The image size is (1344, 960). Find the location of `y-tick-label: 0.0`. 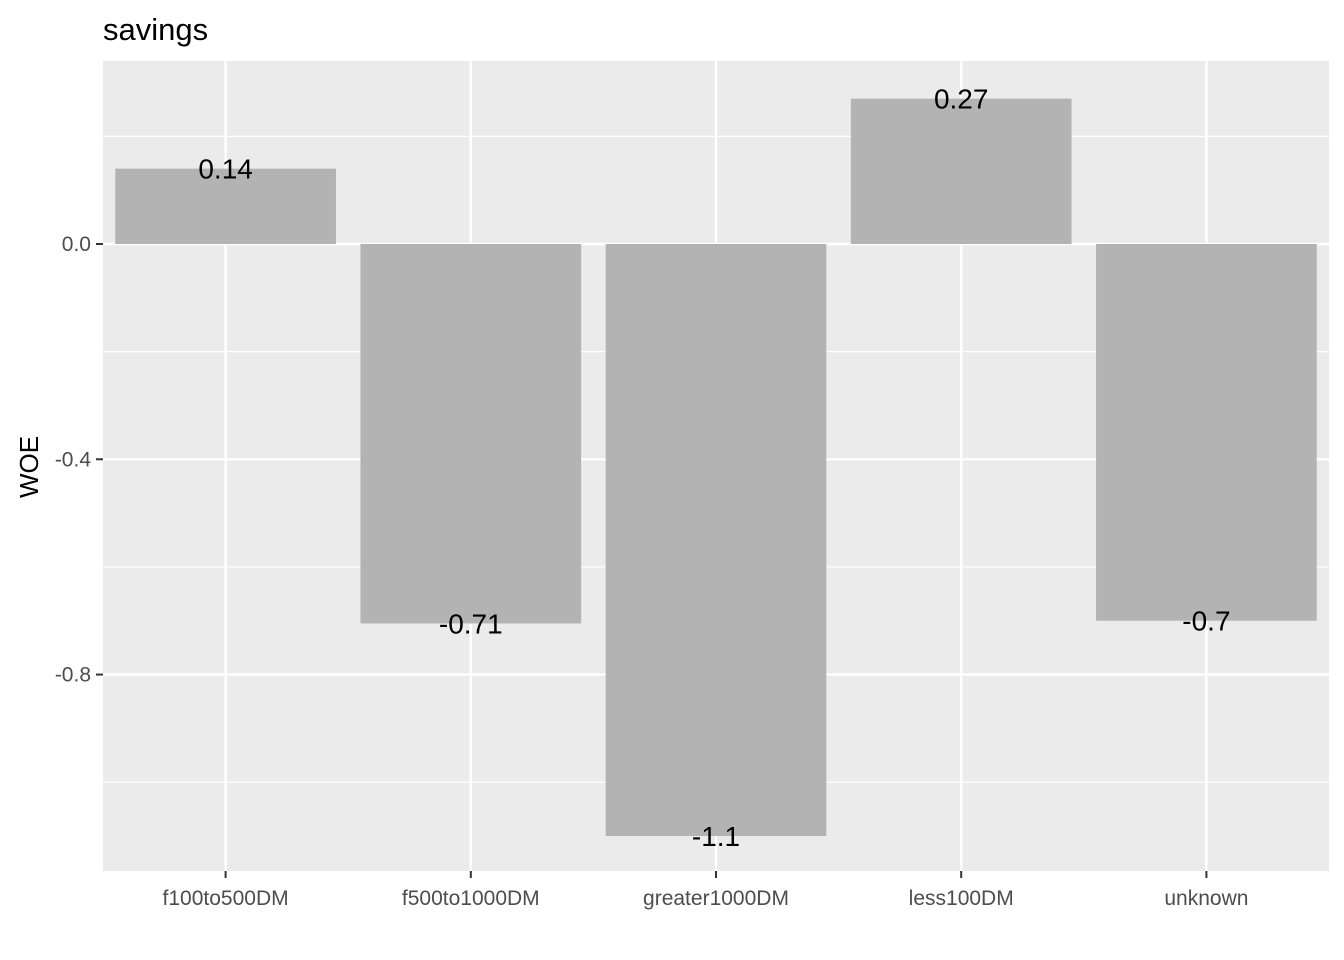

y-tick-label: 0.0 is located at coordinates (76, 244).